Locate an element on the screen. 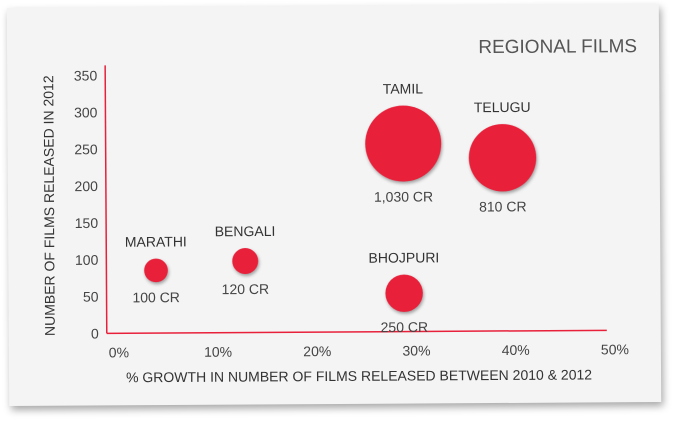 The image size is (676, 424). x-tick-label: 40% is located at coordinates (516, 350).